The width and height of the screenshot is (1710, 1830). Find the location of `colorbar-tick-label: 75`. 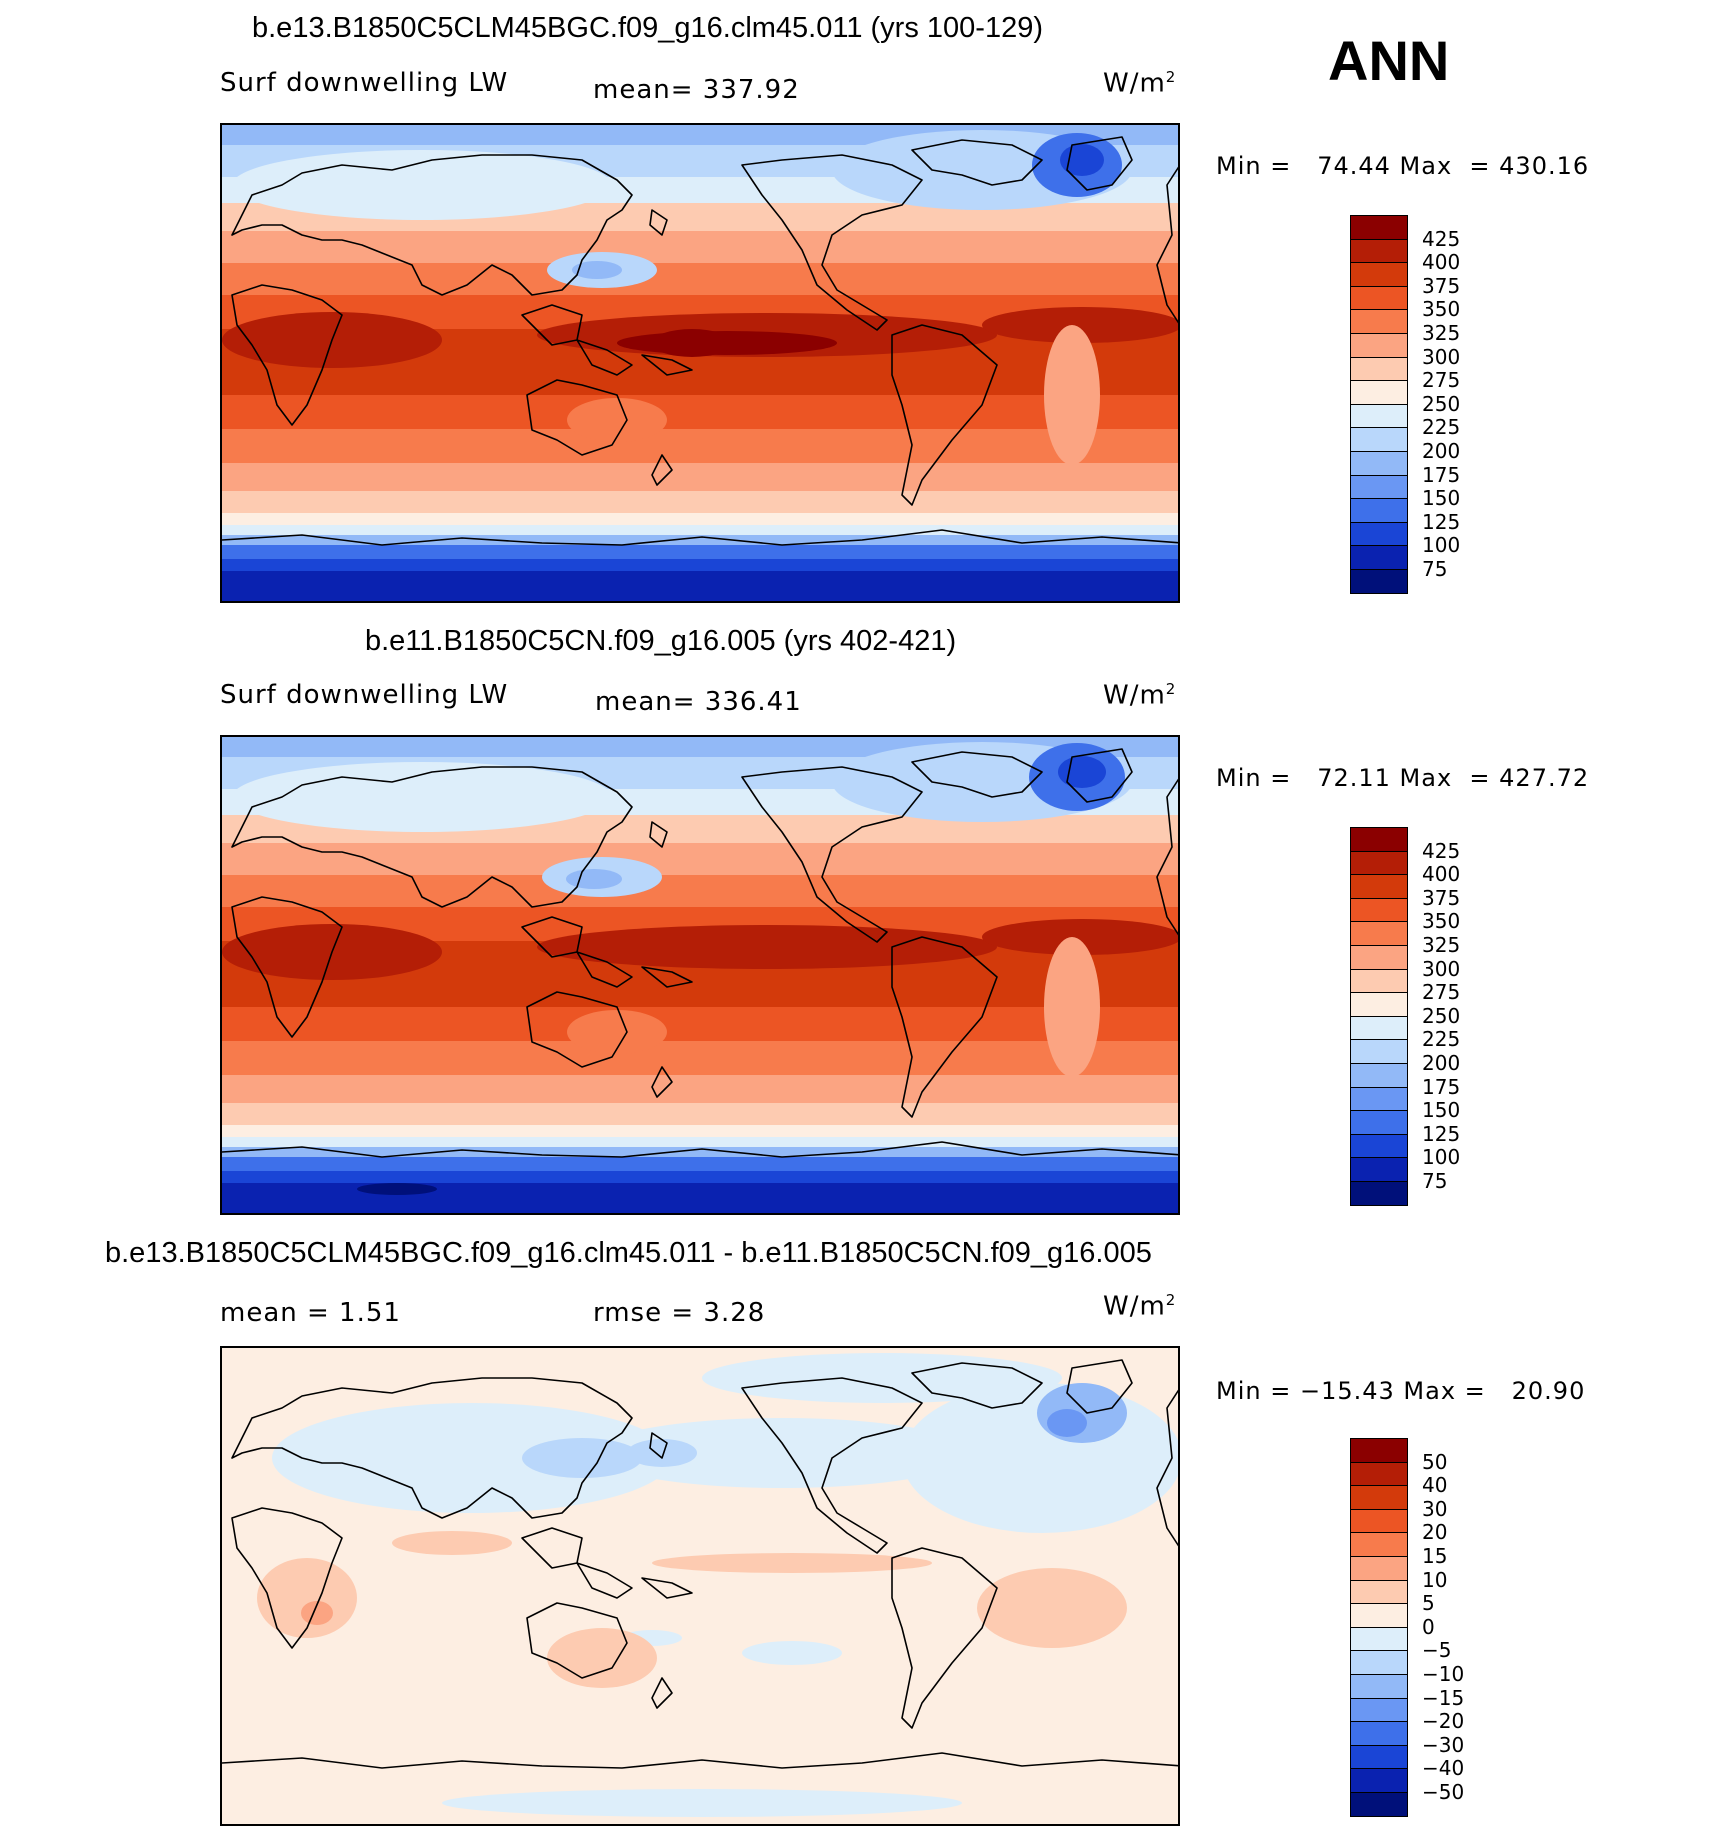

colorbar-tick-label: 75 is located at coordinates (1435, 1181).